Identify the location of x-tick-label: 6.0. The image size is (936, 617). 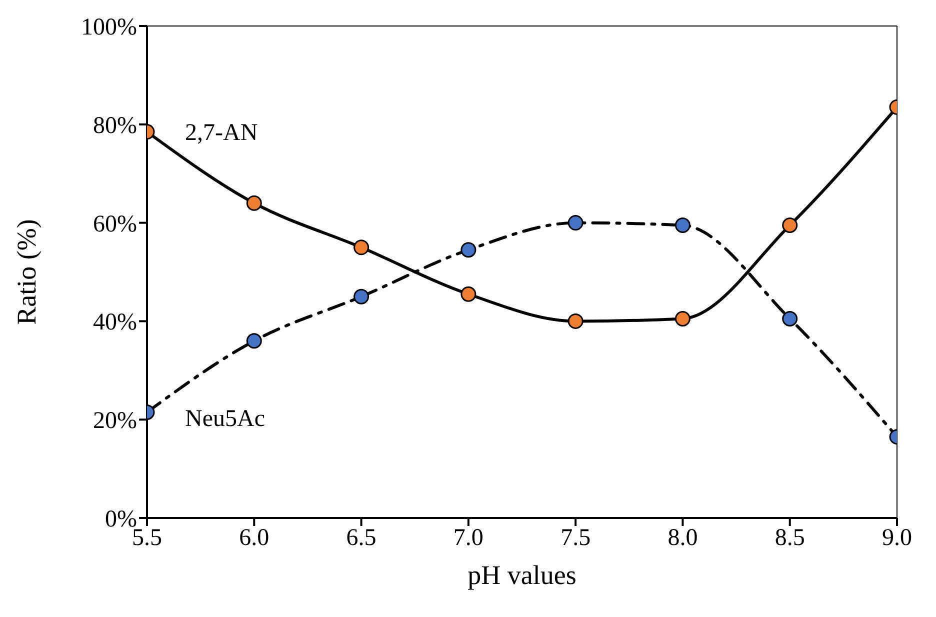
(254, 538).